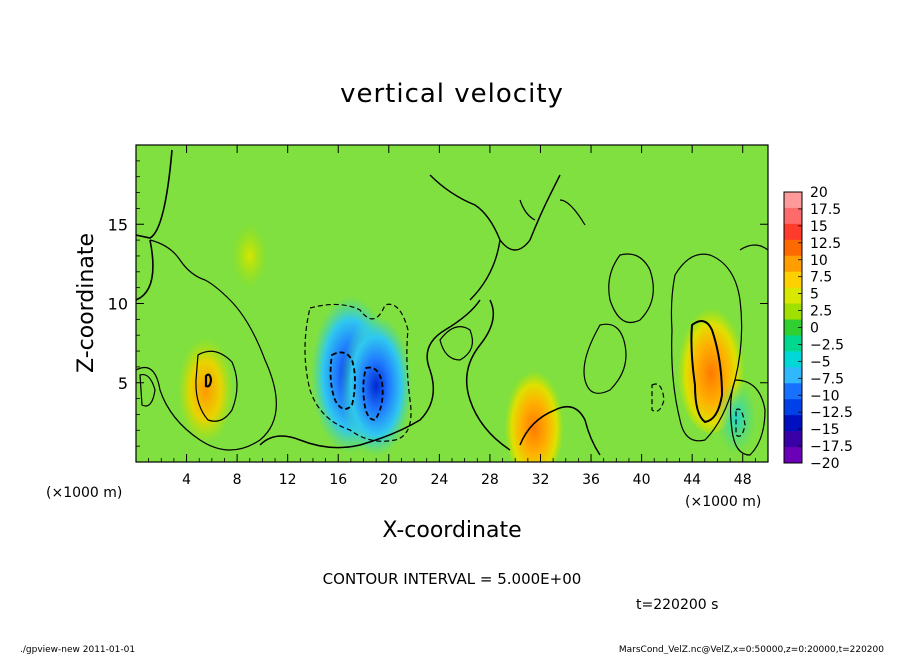 The width and height of the screenshot is (904, 654). What do you see at coordinates (451, 530) in the screenshot?
I see `x-axis-label: X-coordinate` at bounding box center [451, 530].